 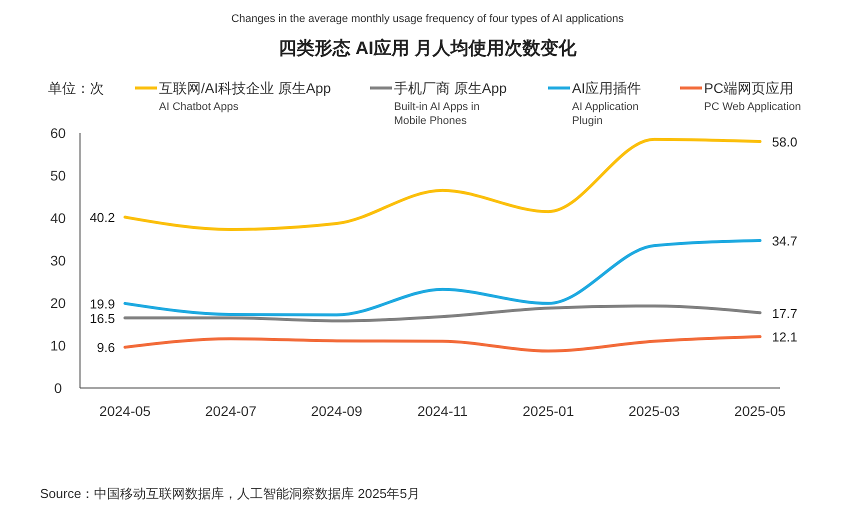 I want to click on data-label: 34.7, so click(x=785, y=241).